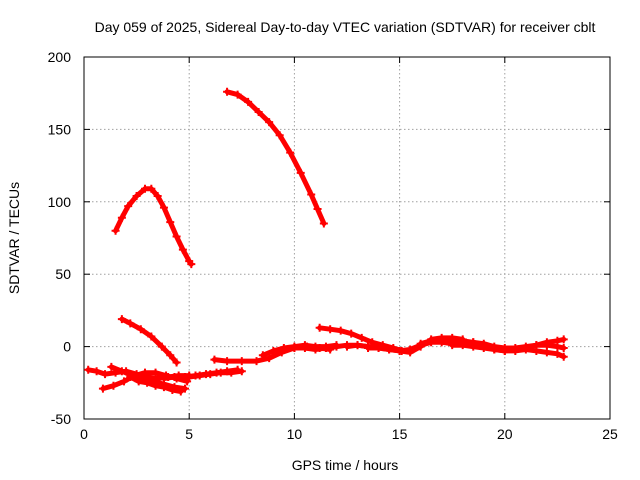 Image resolution: width=640 pixels, height=480 pixels. Describe the element at coordinates (84, 434) in the screenshot. I see `x-tick-label: 0` at that location.